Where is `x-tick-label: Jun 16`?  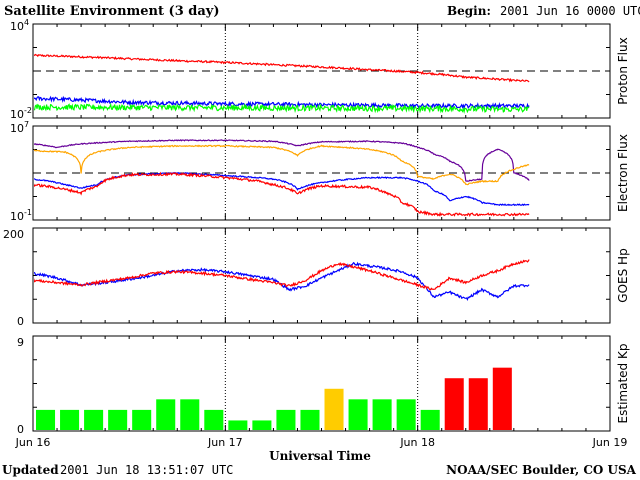 x-tick-label: Jun 16 is located at coordinates (33, 442).